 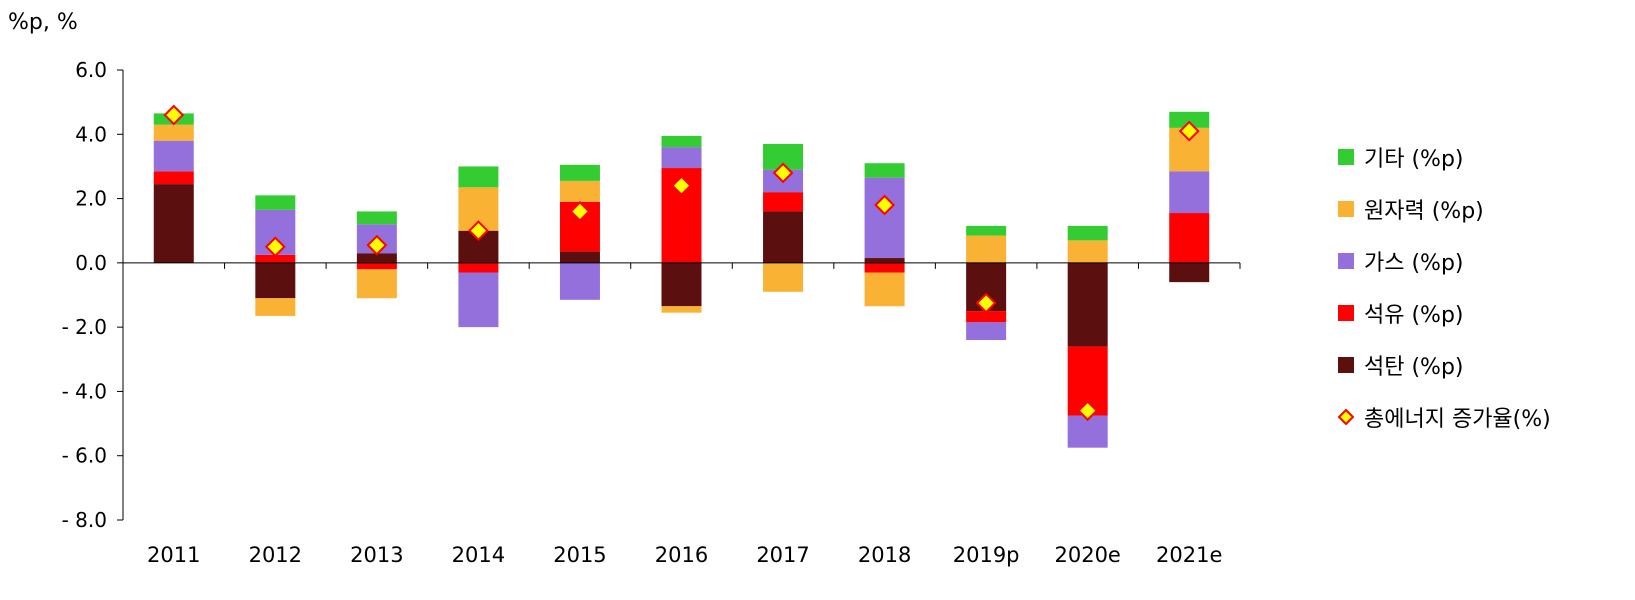 What do you see at coordinates (478, 555) in the screenshot?
I see `x-tick-label: 2014` at bounding box center [478, 555].